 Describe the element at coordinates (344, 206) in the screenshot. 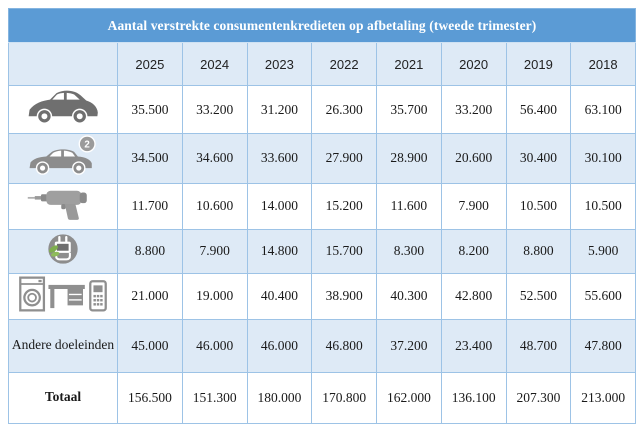

I see `value-cell: 15.200` at that location.